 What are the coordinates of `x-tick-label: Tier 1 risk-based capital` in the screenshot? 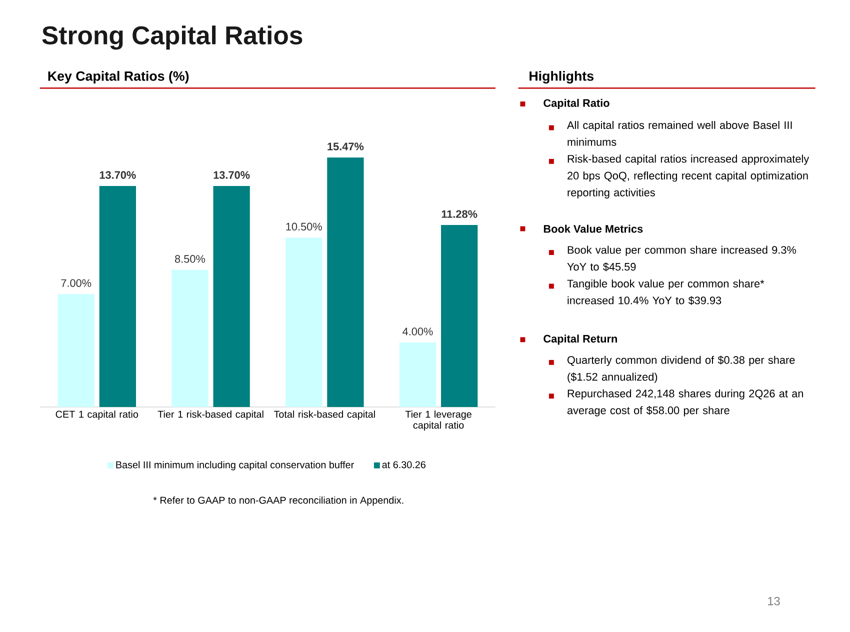 It's located at (211, 415).